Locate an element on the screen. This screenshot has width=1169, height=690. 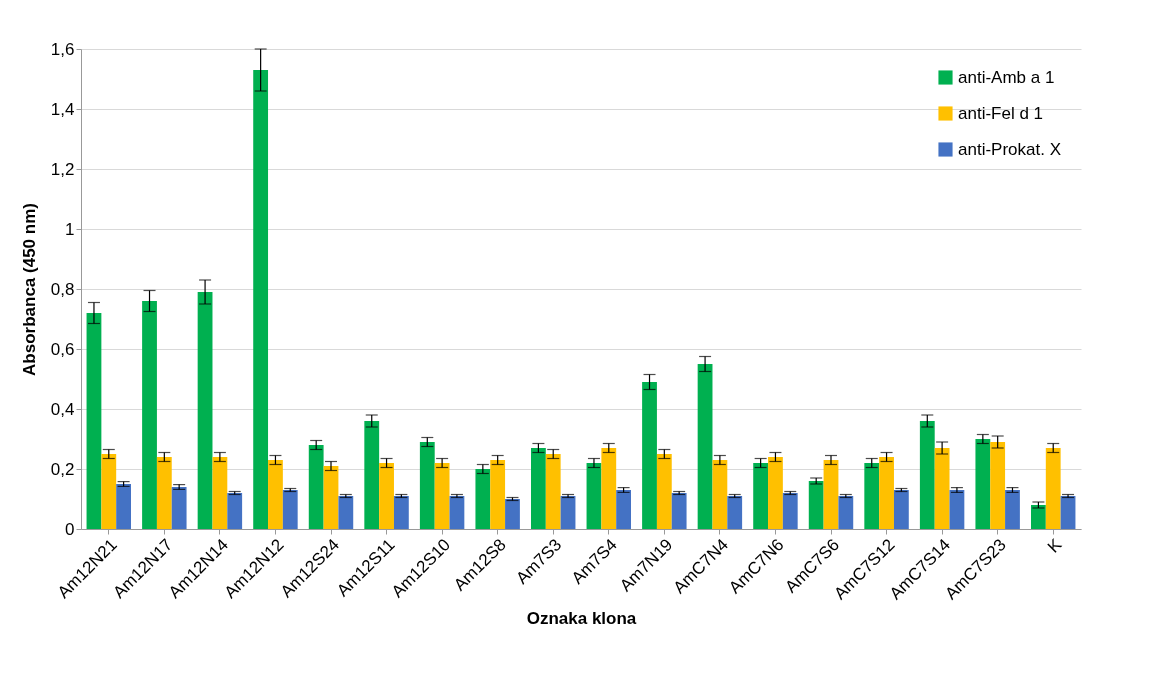
y-tick-label: 0,8 is located at coordinates (62, 289).